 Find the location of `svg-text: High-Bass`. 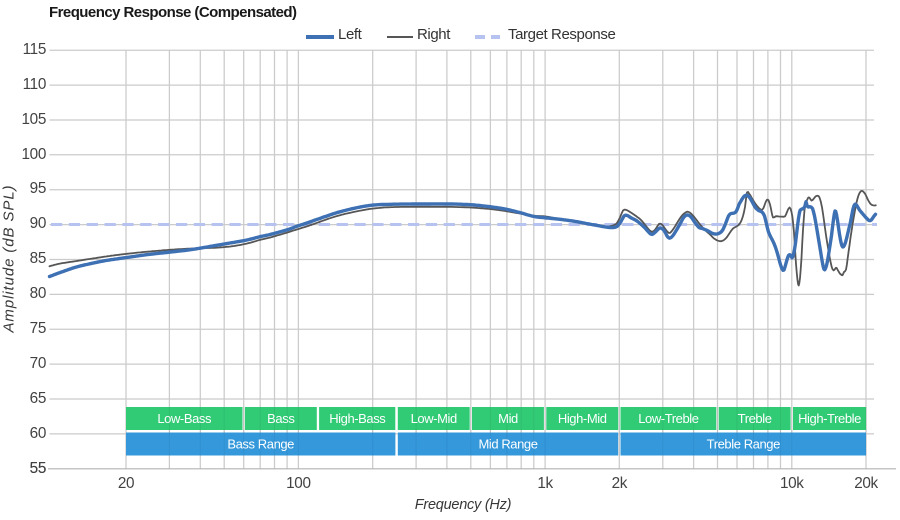

svg-text: High-Bass is located at coordinates (357, 418).